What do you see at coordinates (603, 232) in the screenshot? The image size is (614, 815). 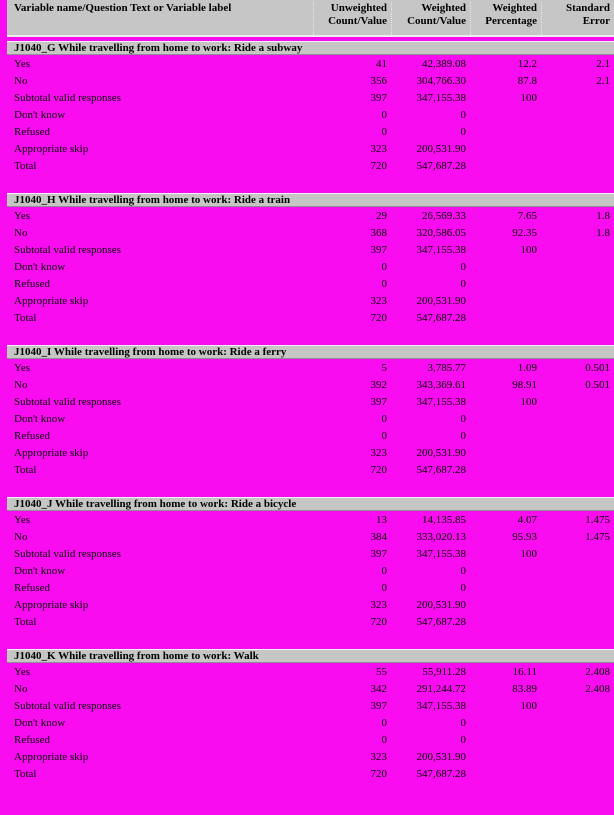 I see `standard-error-cell: 1.8` at bounding box center [603, 232].